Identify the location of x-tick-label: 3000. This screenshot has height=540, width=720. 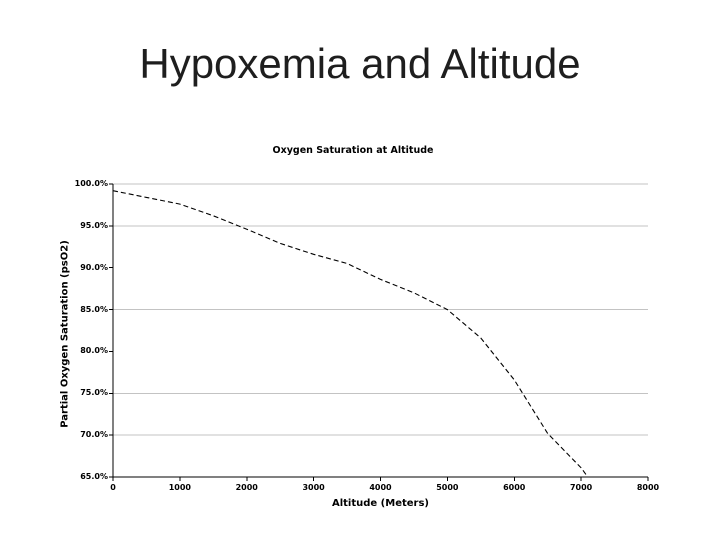
(313, 487).